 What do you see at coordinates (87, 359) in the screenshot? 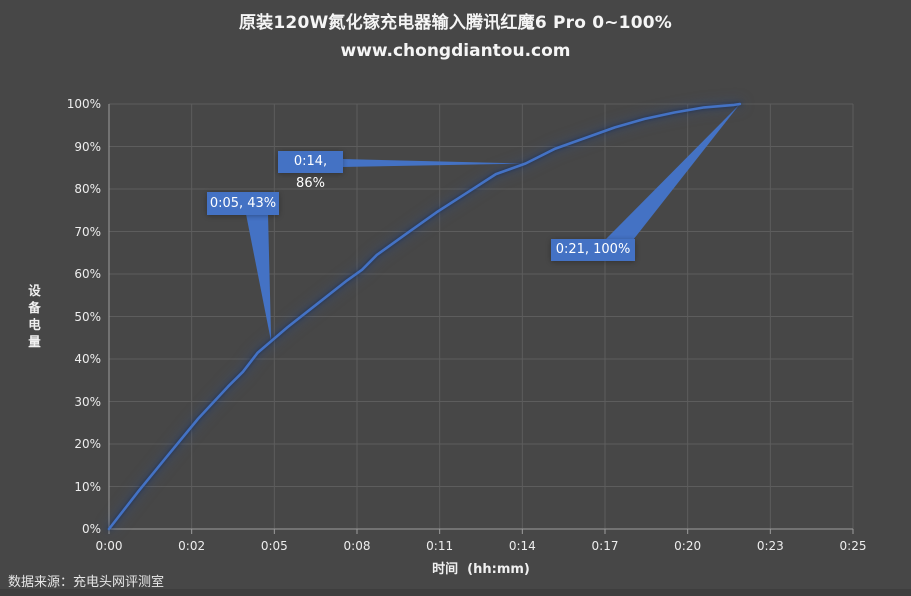
I see `y-tick-label: 40%` at bounding box center [87, 359].